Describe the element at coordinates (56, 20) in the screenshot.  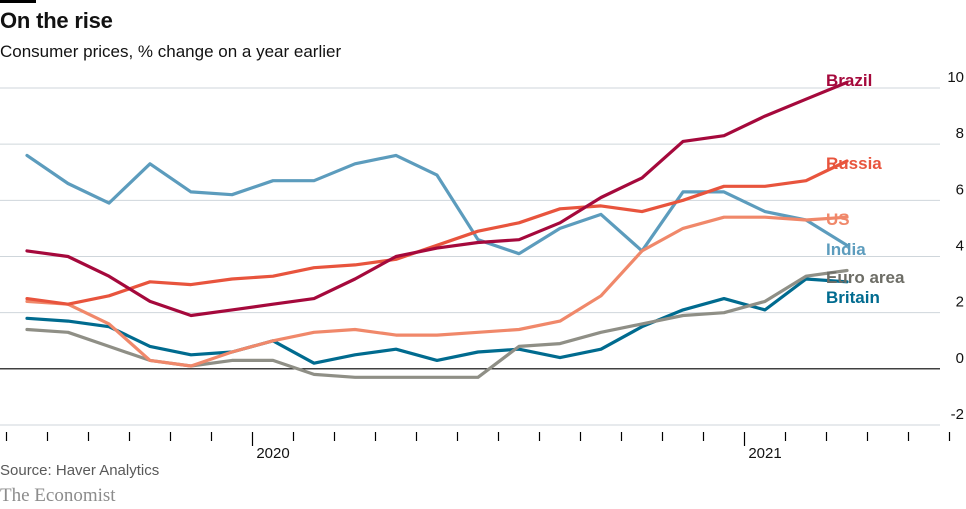
I see `chart-title: On the rise` at that location.